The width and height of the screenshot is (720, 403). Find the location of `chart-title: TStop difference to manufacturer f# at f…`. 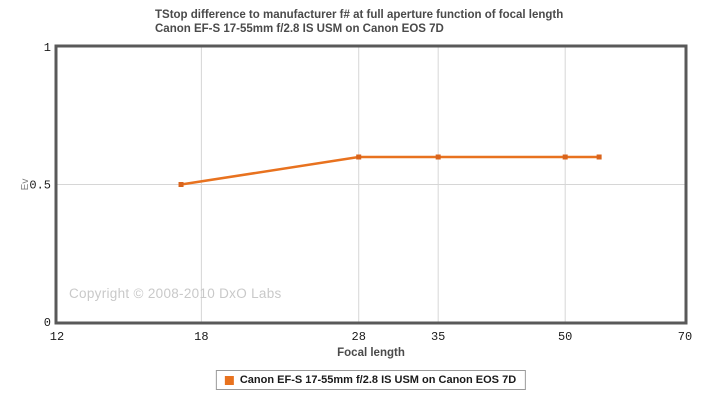

chart-title: TStop difference to manufacturer f# at f… is located at coordinates (359, 22).